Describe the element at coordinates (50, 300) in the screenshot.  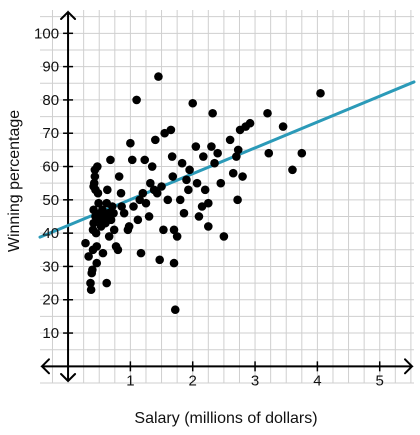
I see `y-tick-label: 20` at that location.